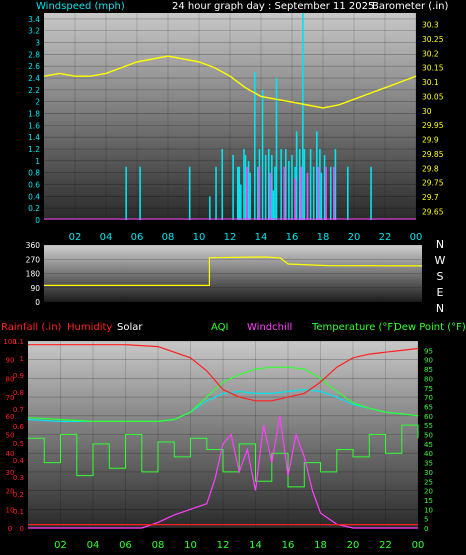  I want to click on rainfall-tick: 0.5, so click(18, 444).